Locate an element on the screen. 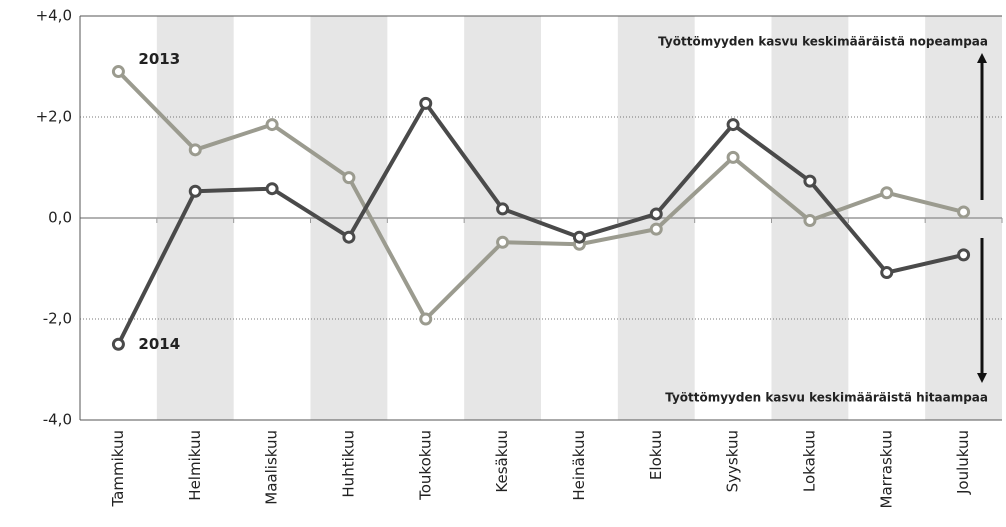 The height and width of the screenshot is (527, 1006). series-label: 2014 is located at coordinates (159, 344).